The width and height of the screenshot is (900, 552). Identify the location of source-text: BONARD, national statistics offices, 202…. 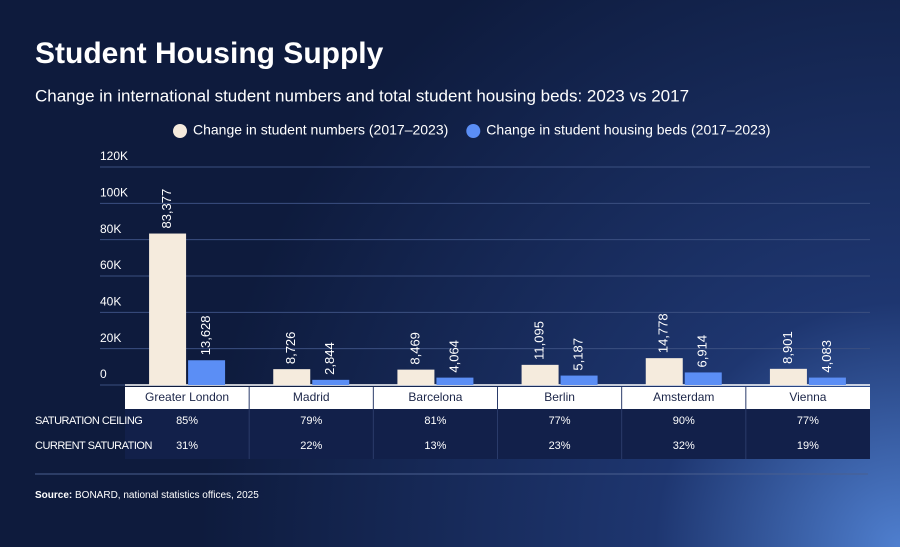
(167, 495).